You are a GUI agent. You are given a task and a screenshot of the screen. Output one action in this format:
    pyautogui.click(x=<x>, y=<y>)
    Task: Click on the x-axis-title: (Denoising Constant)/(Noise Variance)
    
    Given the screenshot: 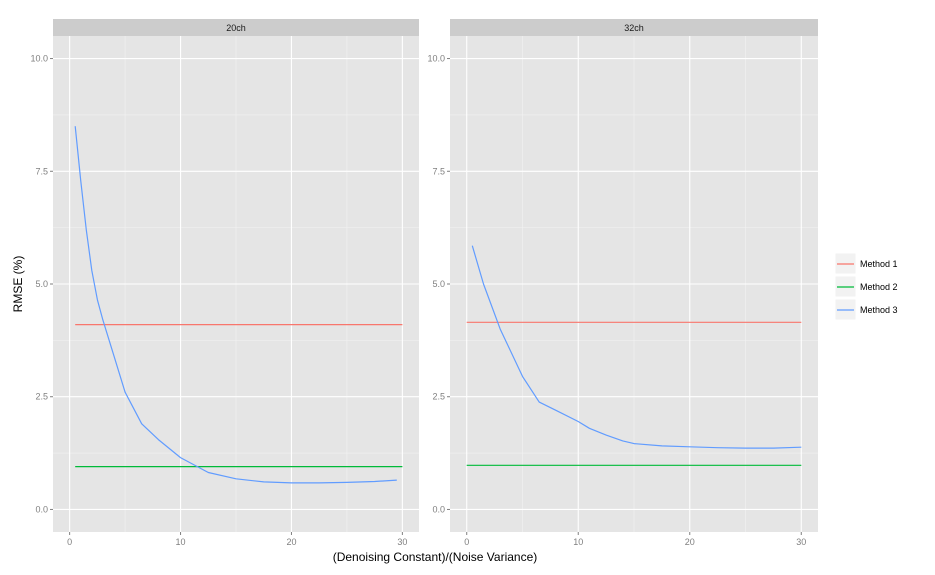 What is the action you would take?
    pyautogui.click(x=435, y=557)
    